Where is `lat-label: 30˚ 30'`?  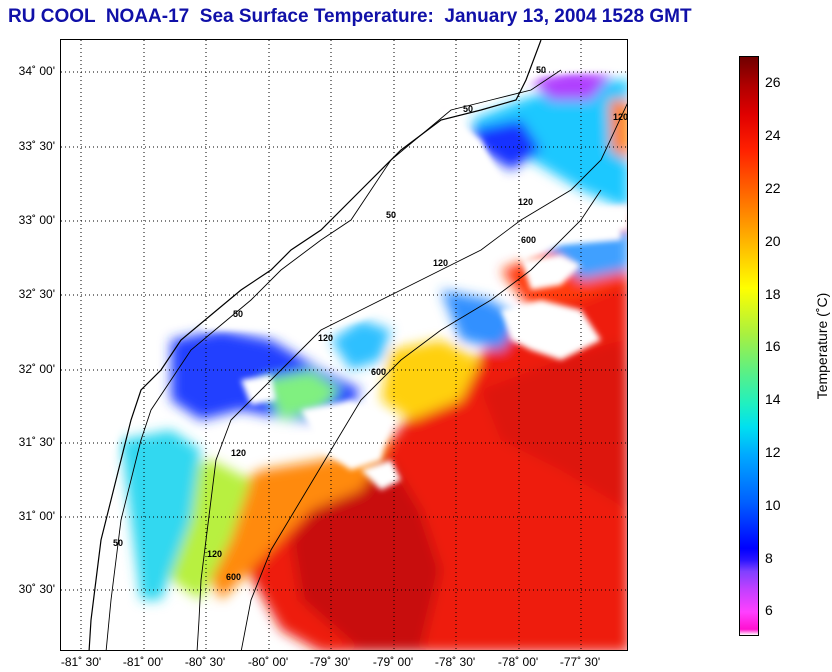 lat-label: 30˚ 30' is located at coordinates (36, 589).